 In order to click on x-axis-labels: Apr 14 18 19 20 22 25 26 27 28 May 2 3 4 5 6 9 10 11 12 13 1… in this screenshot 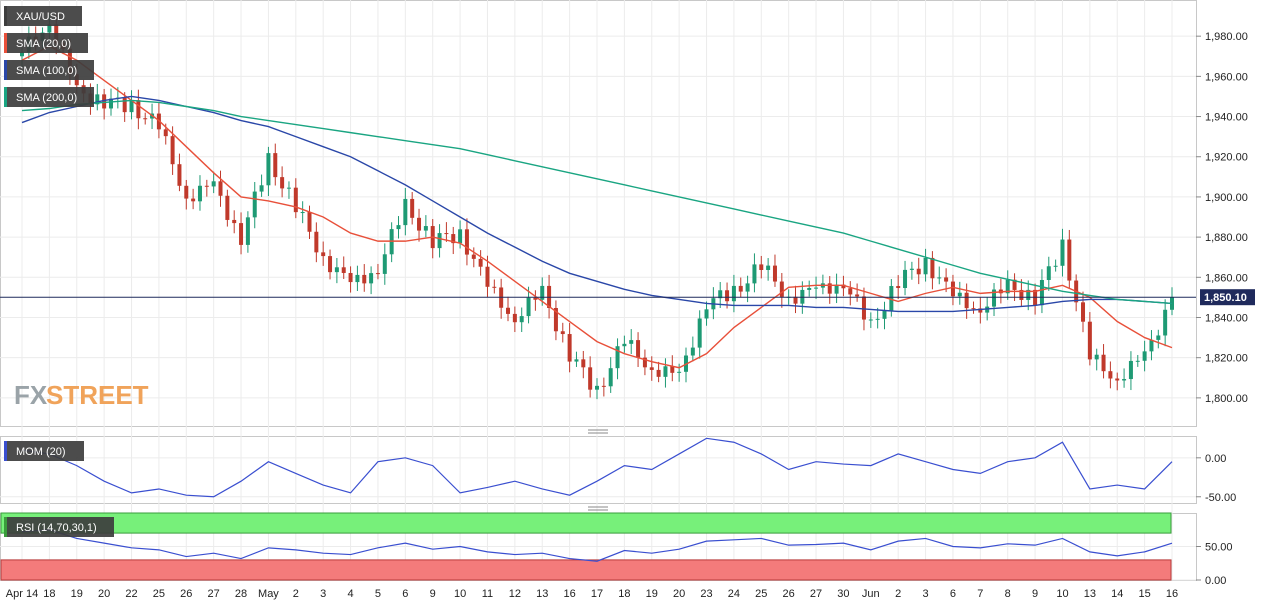, I will do `click(592, 594)`.